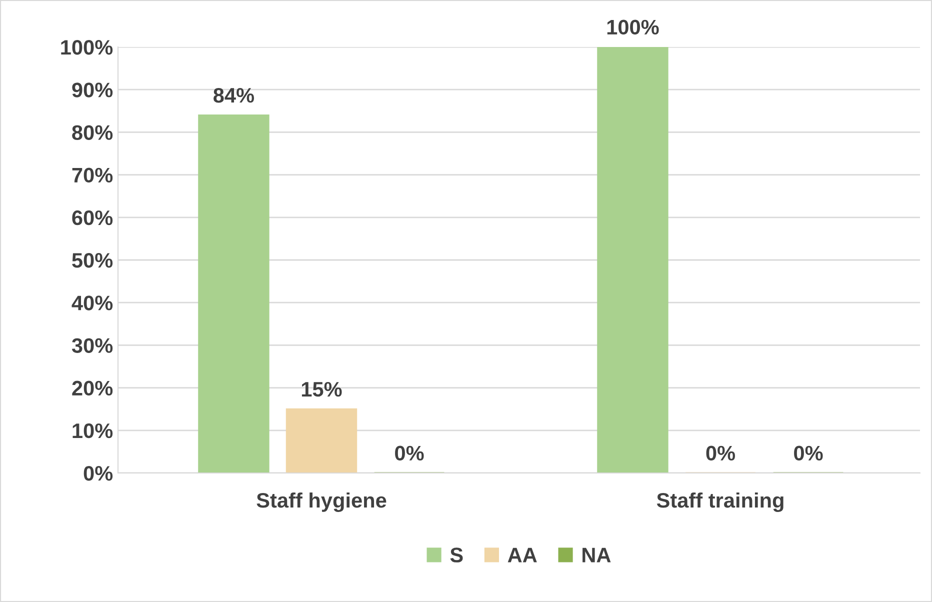  What do you see at coordinates (633, 27) in the screenshot?
I see `data-label: 100%` at bounding box center [633, 27].